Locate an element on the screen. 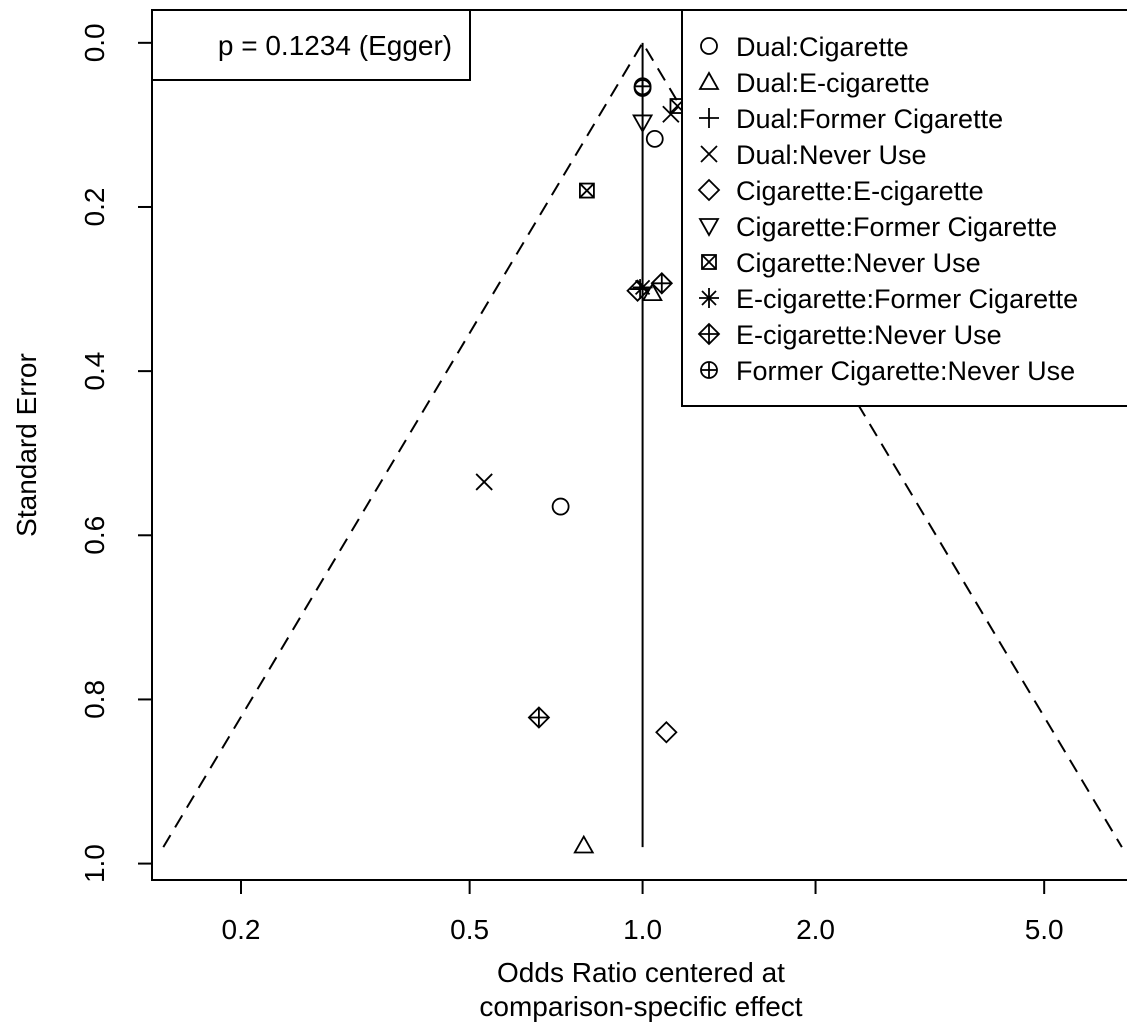 The width and height of the screenshot is (1127, 1027). x-axis-title-line-2: comparison-specific effect is located at coordinates (640, 1006).